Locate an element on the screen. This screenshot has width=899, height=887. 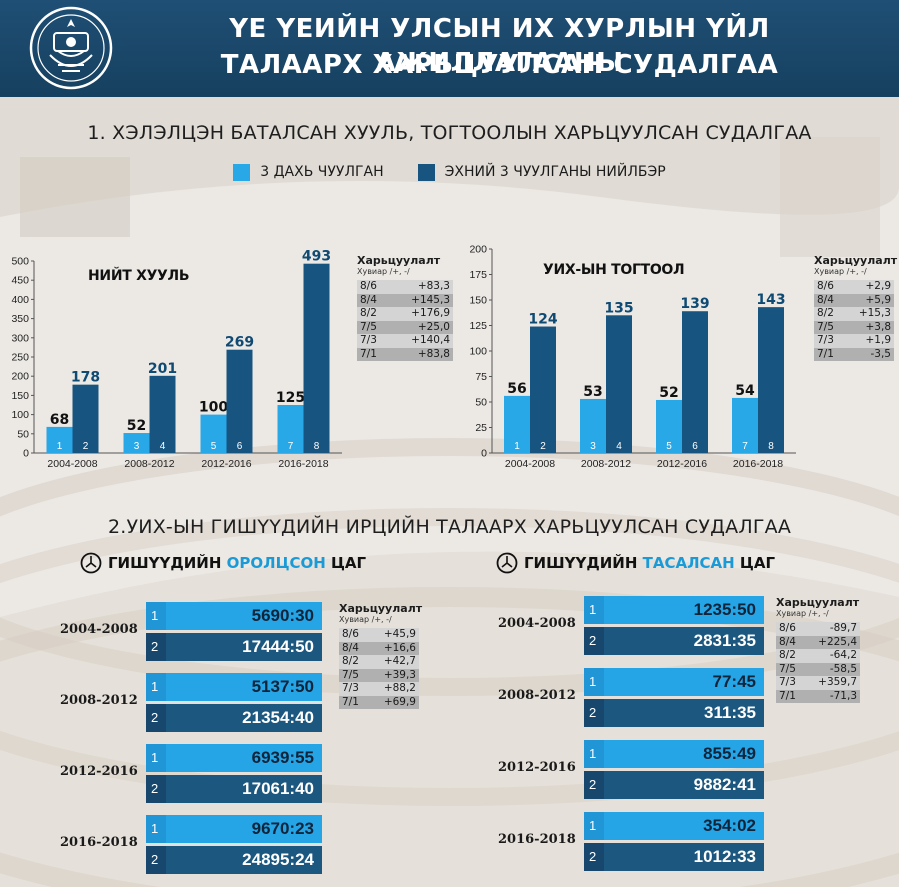
hours-value: 17061:40 is located at coordinates (244, 789).